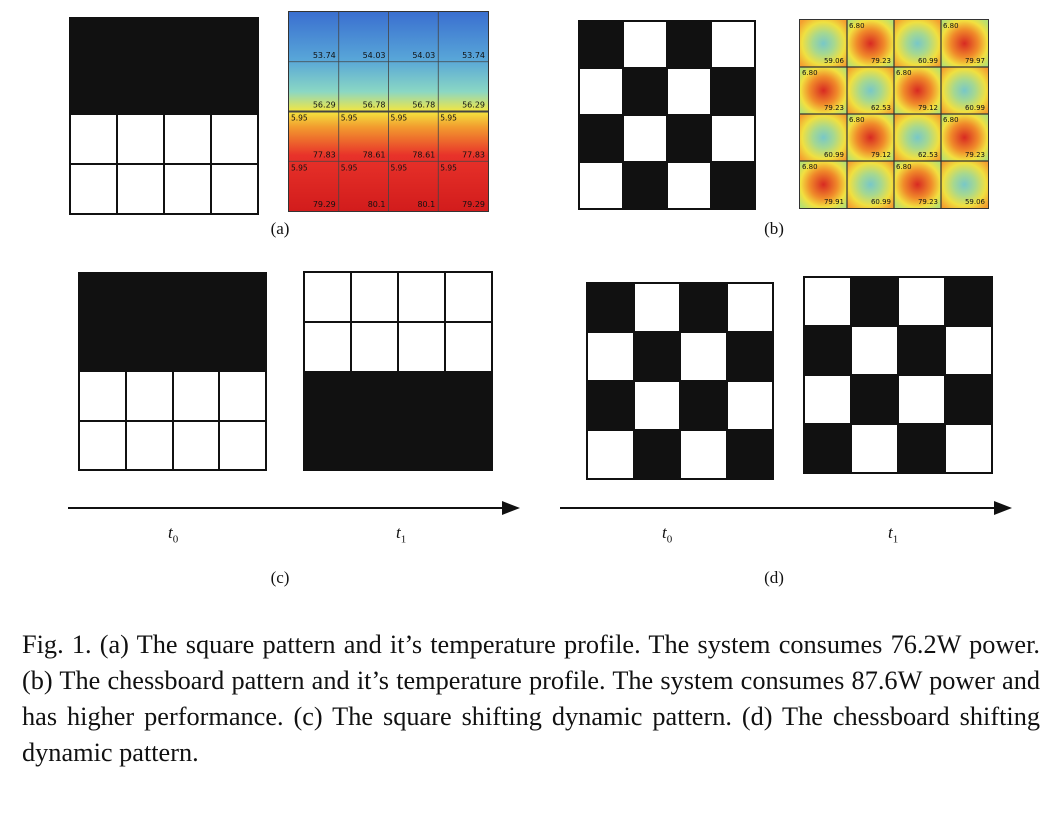 The height and width of the screenshot is (816, 1057). What do you see at coordinates (280, 228) in the screenshot?
I see `panel-label-a: (a)` at bounding box center [280, 228].